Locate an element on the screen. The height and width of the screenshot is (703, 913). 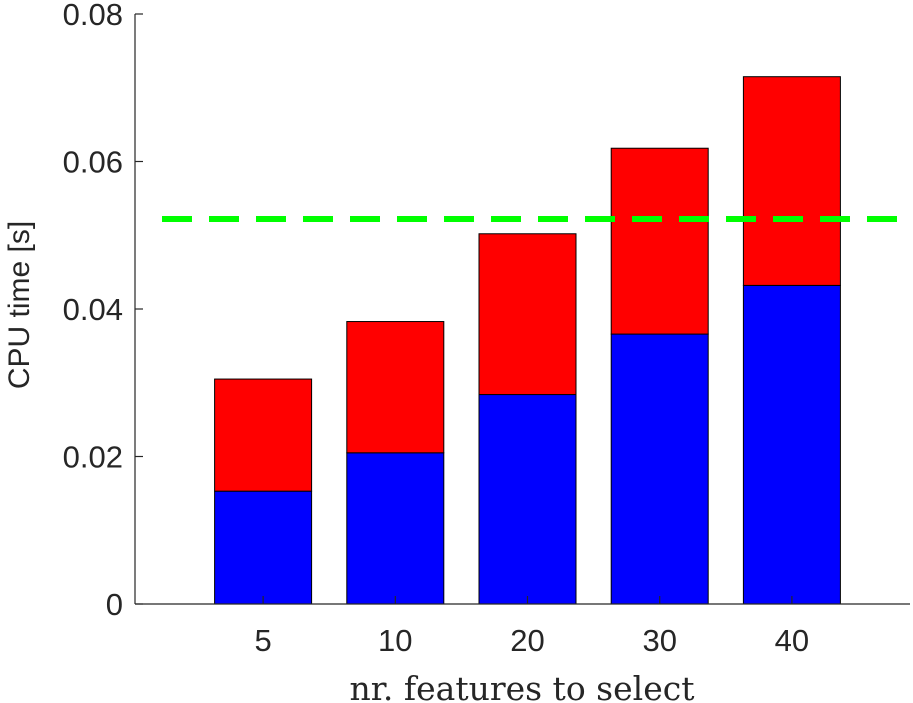
y-tick-label: 0.02 is located at coordinates (93, 457).